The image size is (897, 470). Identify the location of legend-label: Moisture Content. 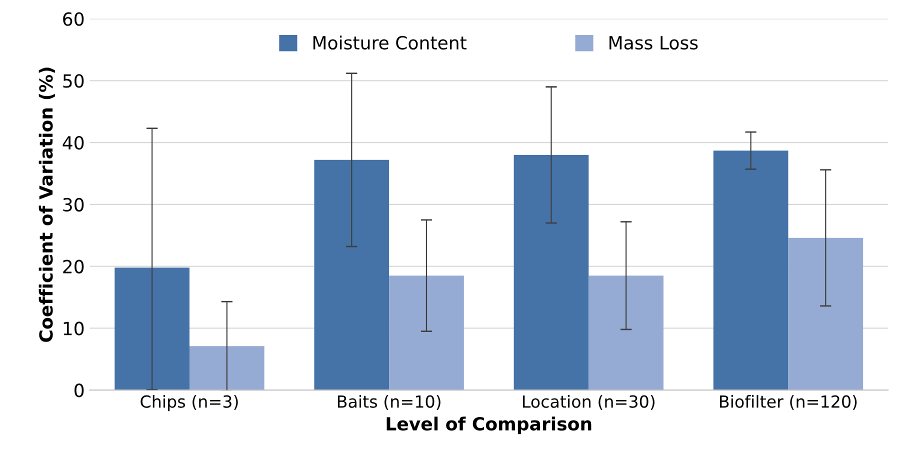
(389, 43).